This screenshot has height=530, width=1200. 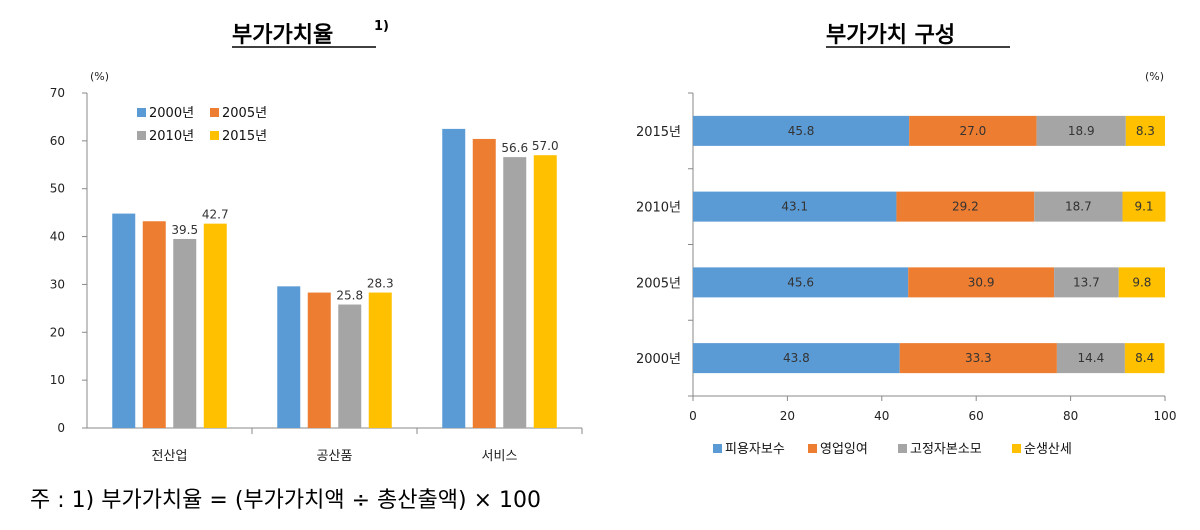 I want to click on left-chart-title-text: 부가가치율, so click(x=282, y=35).